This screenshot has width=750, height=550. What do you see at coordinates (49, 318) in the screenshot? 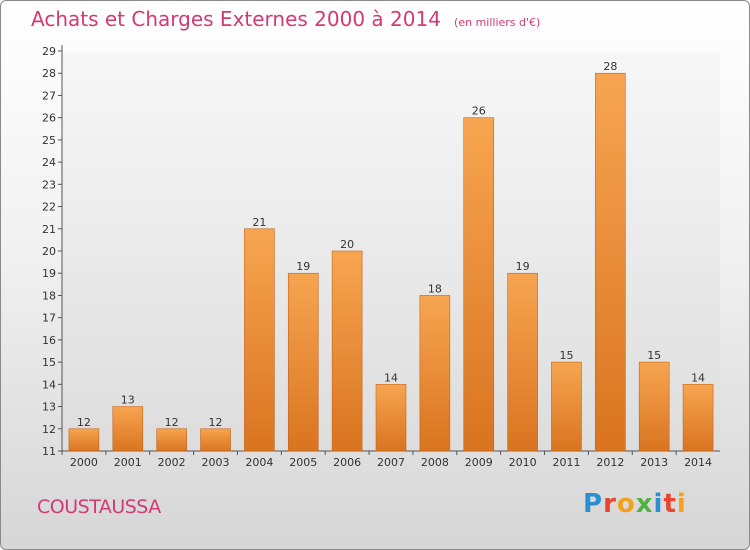
I see `y-tick-label: 17` at bounding box center [49, 318].